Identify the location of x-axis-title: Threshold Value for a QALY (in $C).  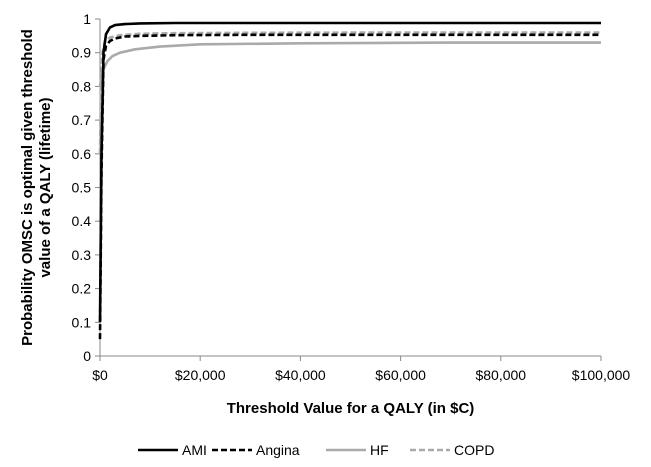
(351, 408).